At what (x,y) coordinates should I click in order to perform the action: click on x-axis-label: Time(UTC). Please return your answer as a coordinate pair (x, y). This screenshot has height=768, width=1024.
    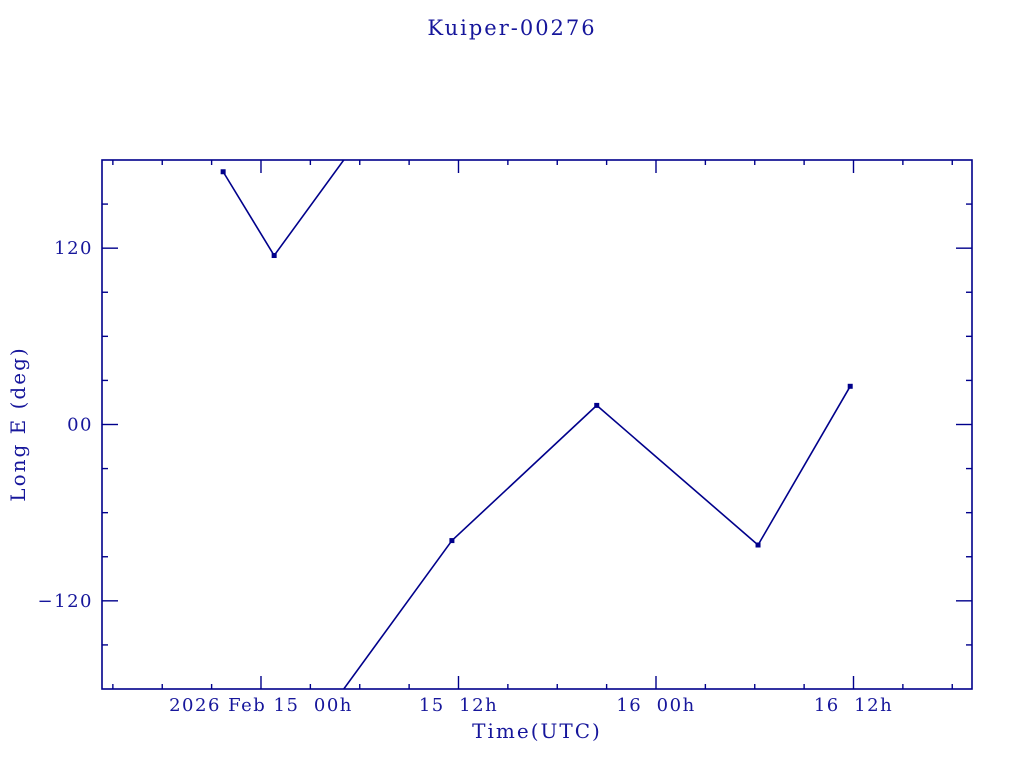
    Looking at the image, I should click on (537, 731).